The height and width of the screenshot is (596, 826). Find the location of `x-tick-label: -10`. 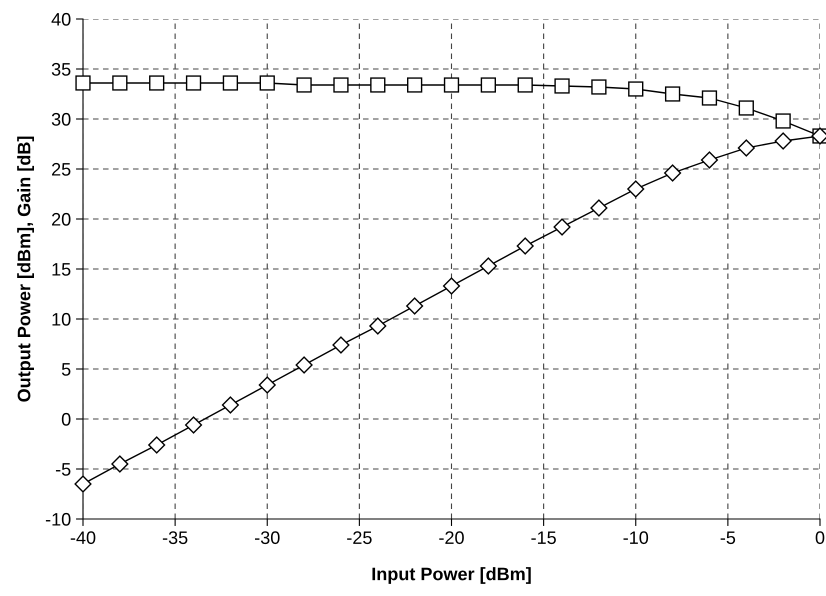

x-tick-label: -10 is located at coordinates (636, 537).